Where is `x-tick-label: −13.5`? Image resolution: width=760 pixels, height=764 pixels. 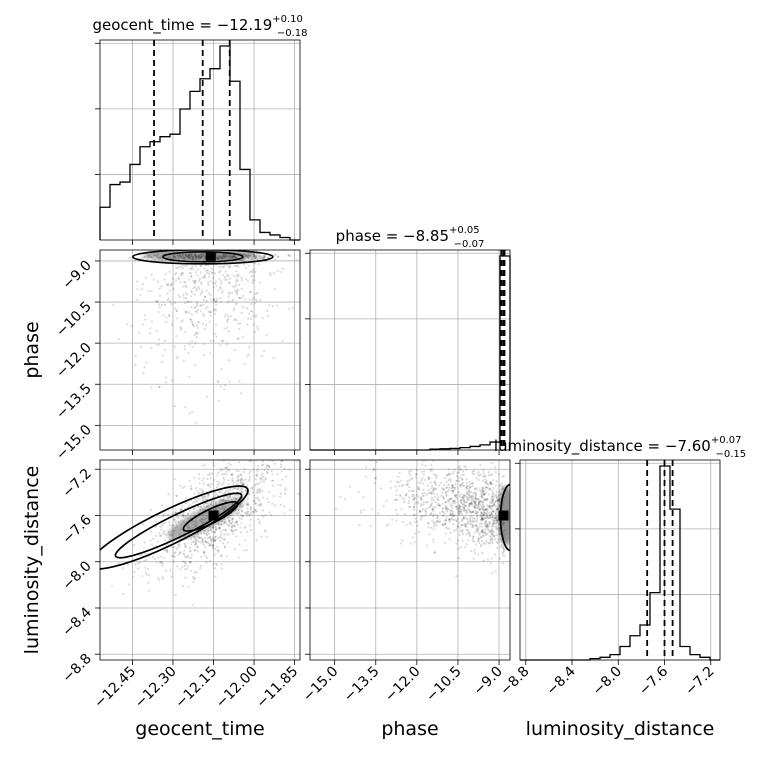 x-tick-label: −13.5 is located at coordinates (362, 685).